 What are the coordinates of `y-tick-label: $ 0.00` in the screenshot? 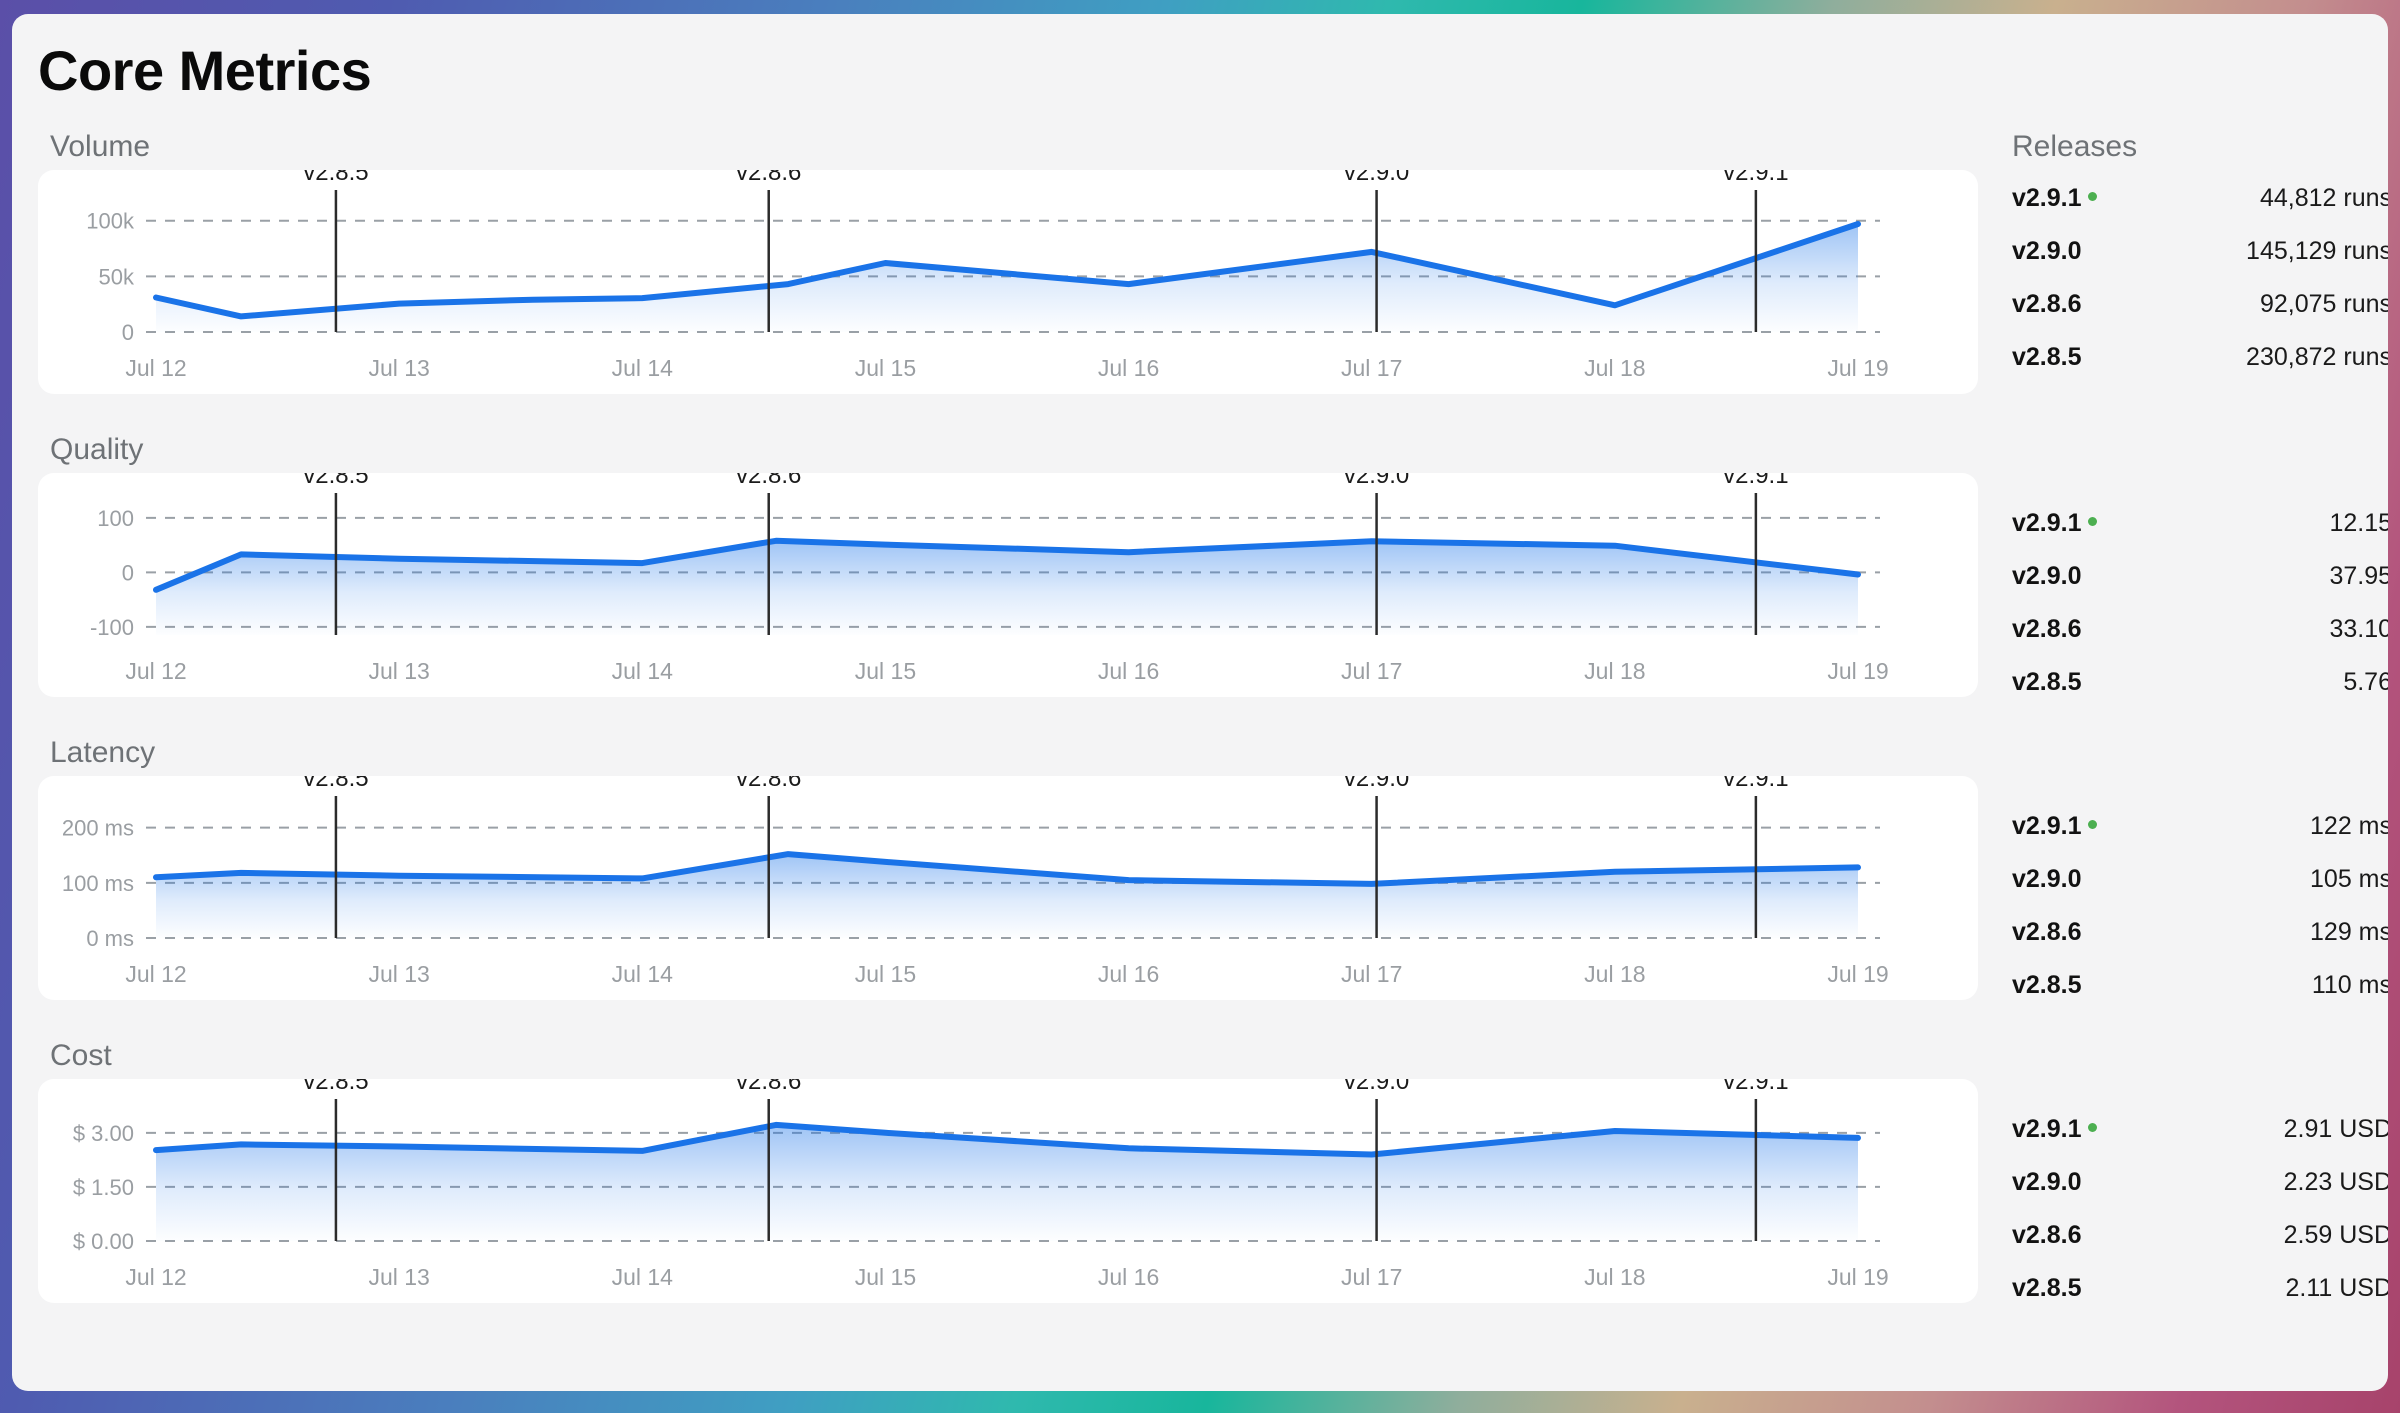 It's located at (103, 1241).